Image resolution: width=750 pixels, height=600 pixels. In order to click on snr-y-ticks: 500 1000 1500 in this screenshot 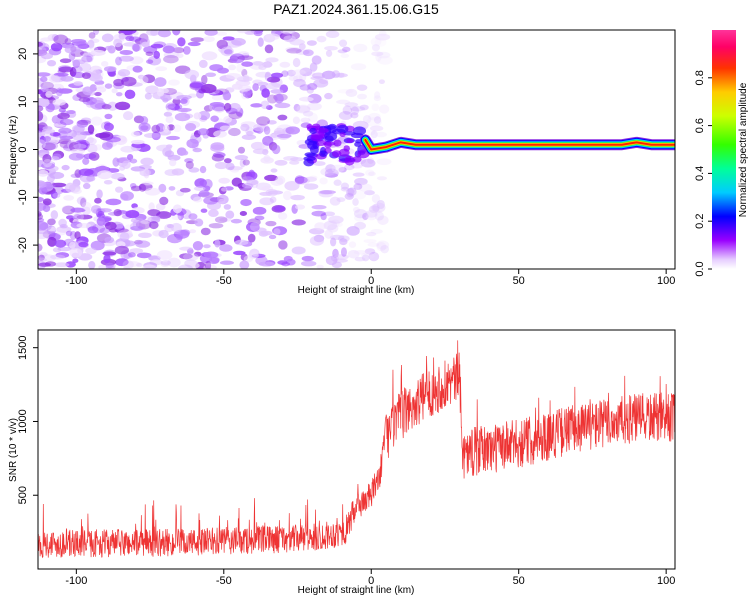, I will do `click(27, 419)`.